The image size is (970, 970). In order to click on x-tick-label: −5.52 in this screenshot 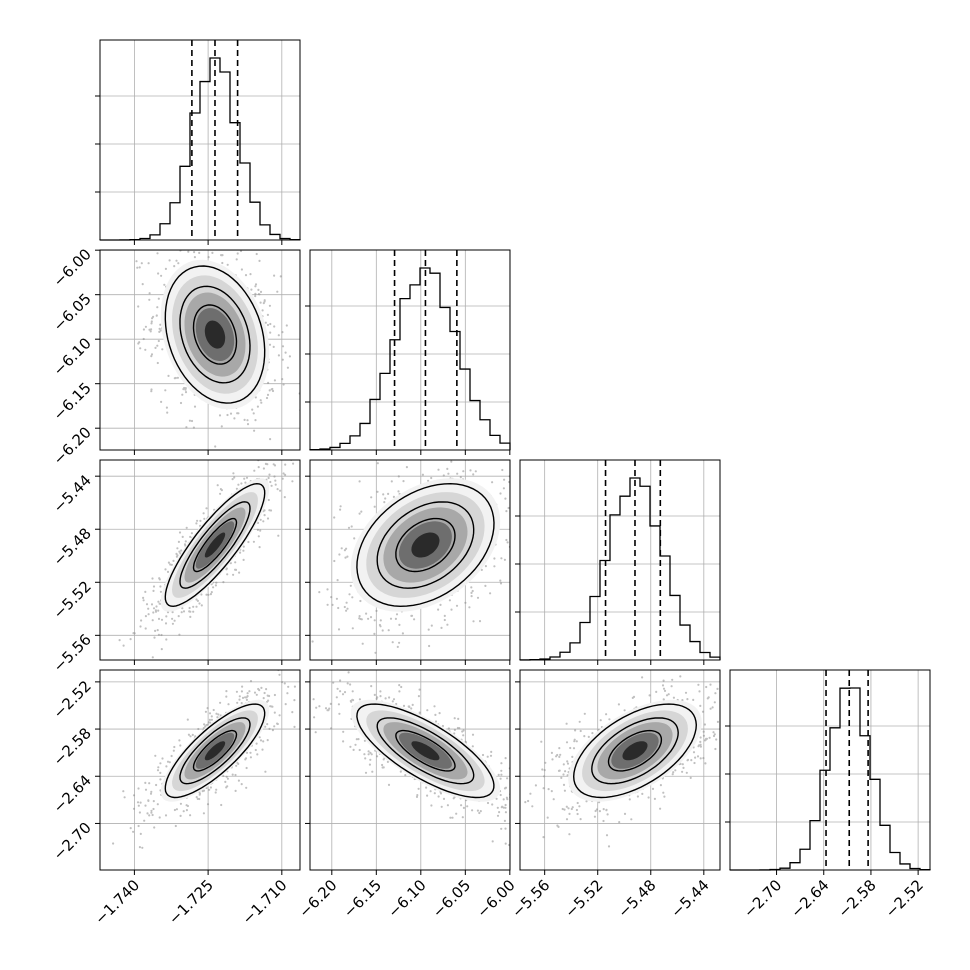, I will do `click(583, 898)`.